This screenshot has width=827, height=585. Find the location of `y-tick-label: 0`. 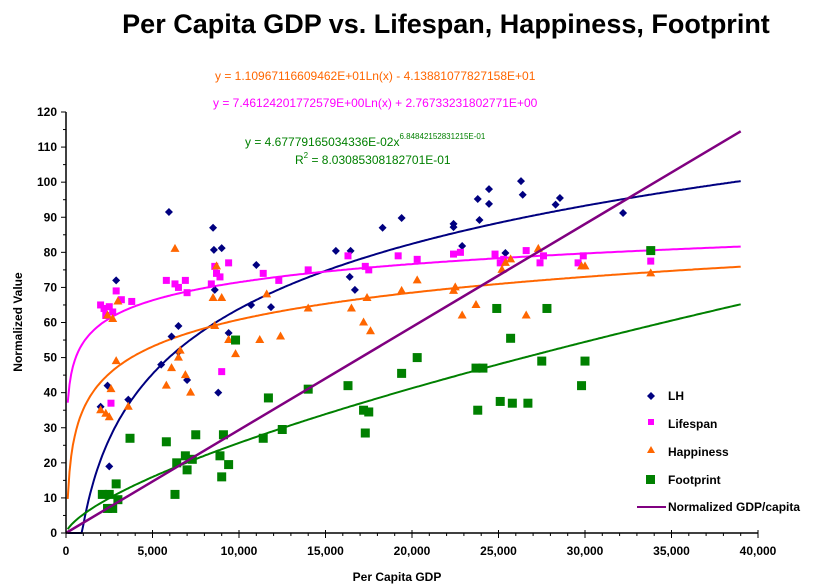

y-tick-label: 0 is located at coordinates (53, 533).